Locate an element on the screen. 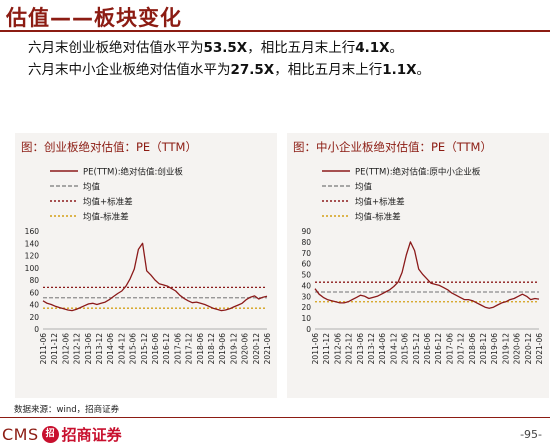 Image resolution: width=550 pixels, height=448 pixels. summary-value: 53.5X is located at coordinates (225, 48).